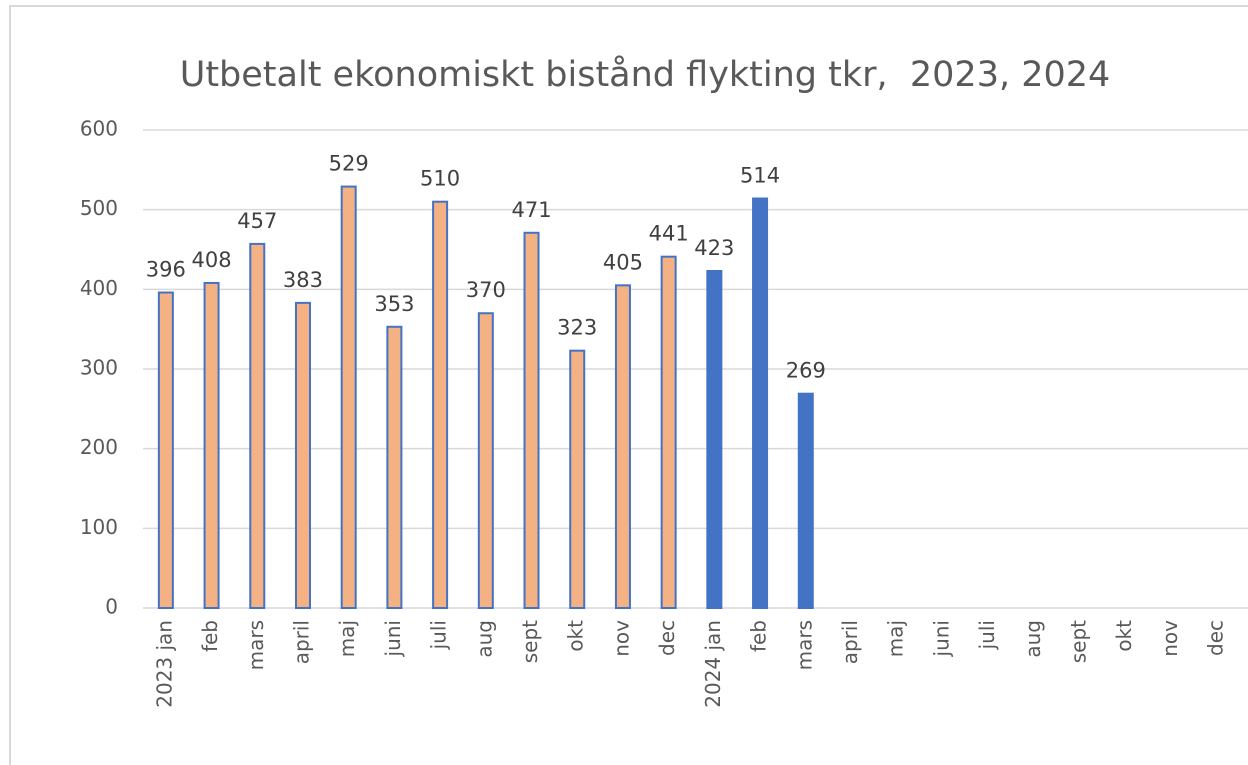  What do you see at coordinates (164, 664) in the screenshot?
I see `x-tick-label: 2023 jan` at bounding box center [164, 664].